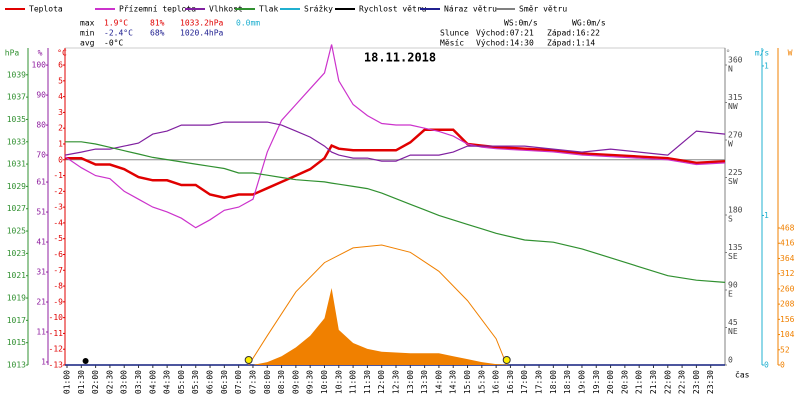 The height and width of the screenshot is (400, 800). Describe the element at coordinates (787, 273) in the screenshot. I see `y-tick-label: 312` at that location.